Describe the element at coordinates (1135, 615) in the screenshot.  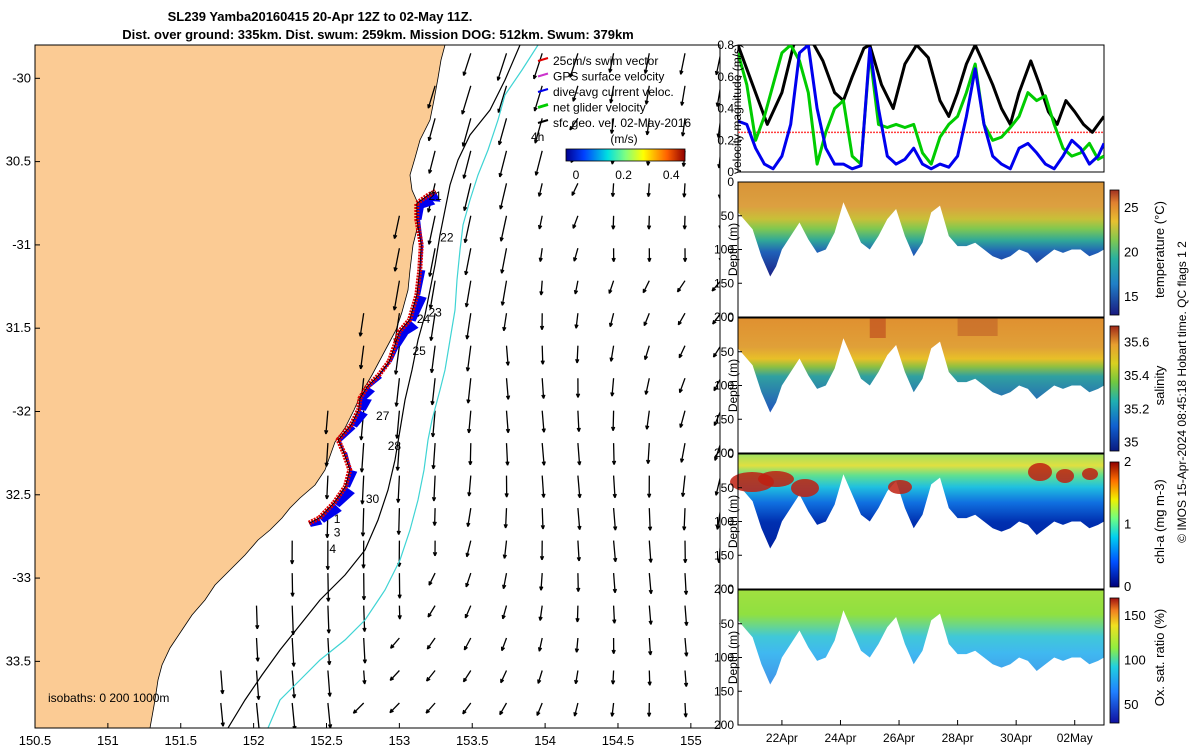
I see `section-colorbar-tick-label: 150` at that location.